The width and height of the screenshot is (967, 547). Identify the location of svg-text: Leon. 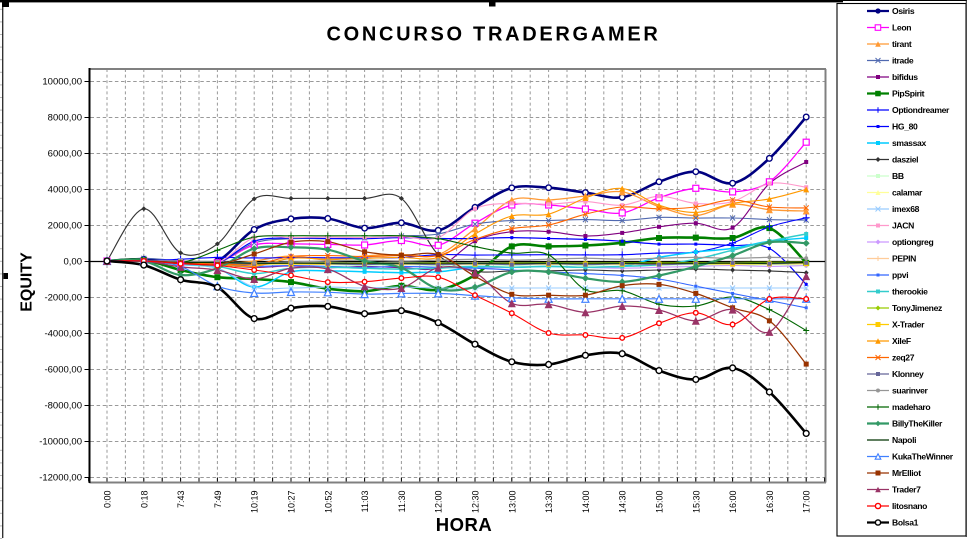
(901, 28).